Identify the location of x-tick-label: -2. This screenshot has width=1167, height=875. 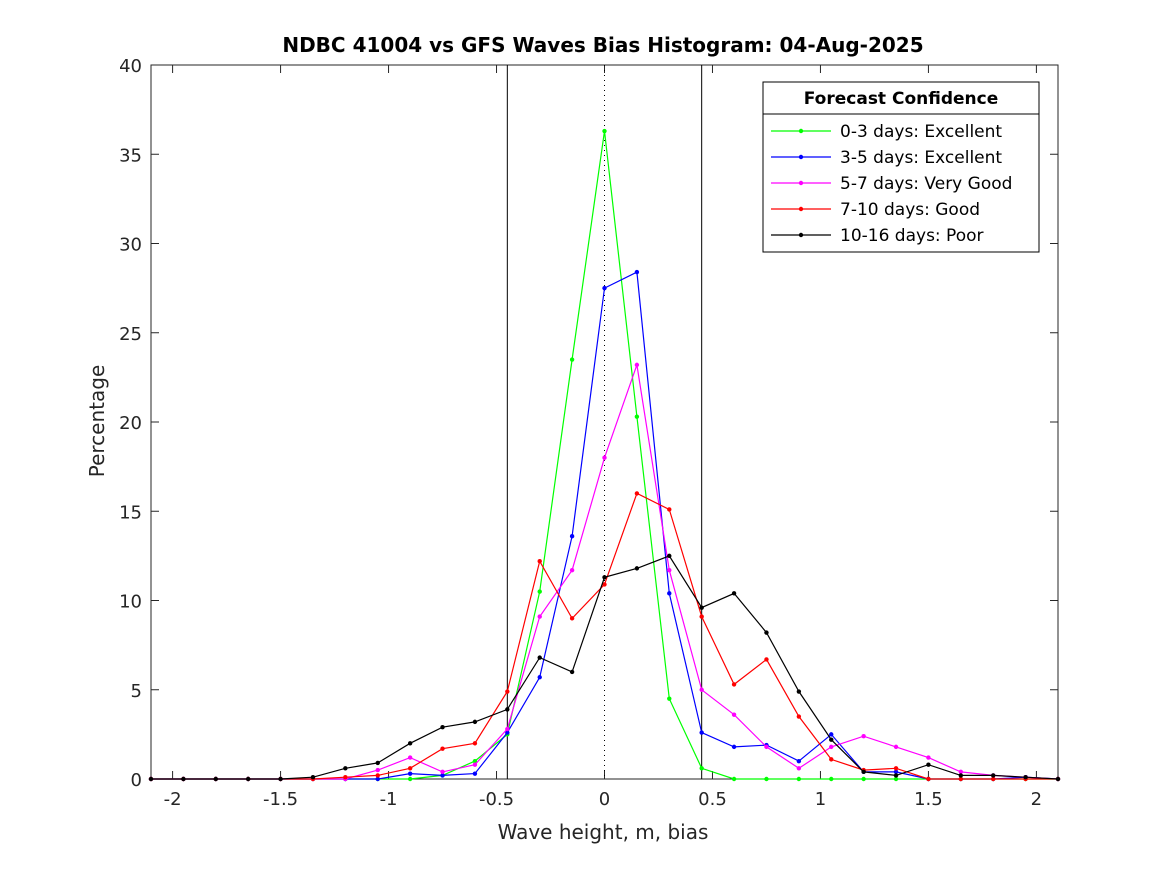
(173, 799).